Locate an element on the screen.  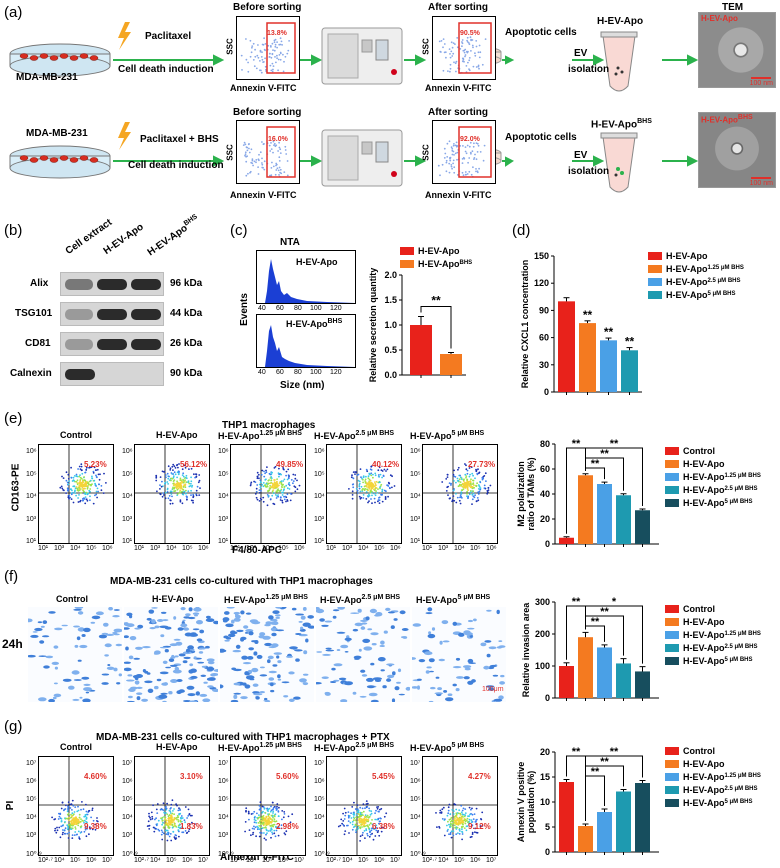
significance-mark: ** is located at coordinates (576, 444).